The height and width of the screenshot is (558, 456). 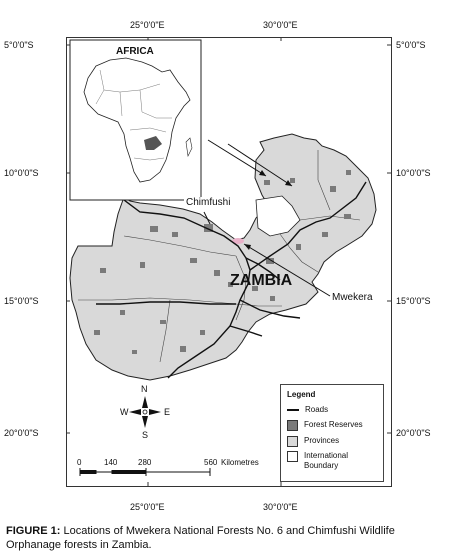 I want to click on scale-tick-0: 0, so click(x=79, y=462).